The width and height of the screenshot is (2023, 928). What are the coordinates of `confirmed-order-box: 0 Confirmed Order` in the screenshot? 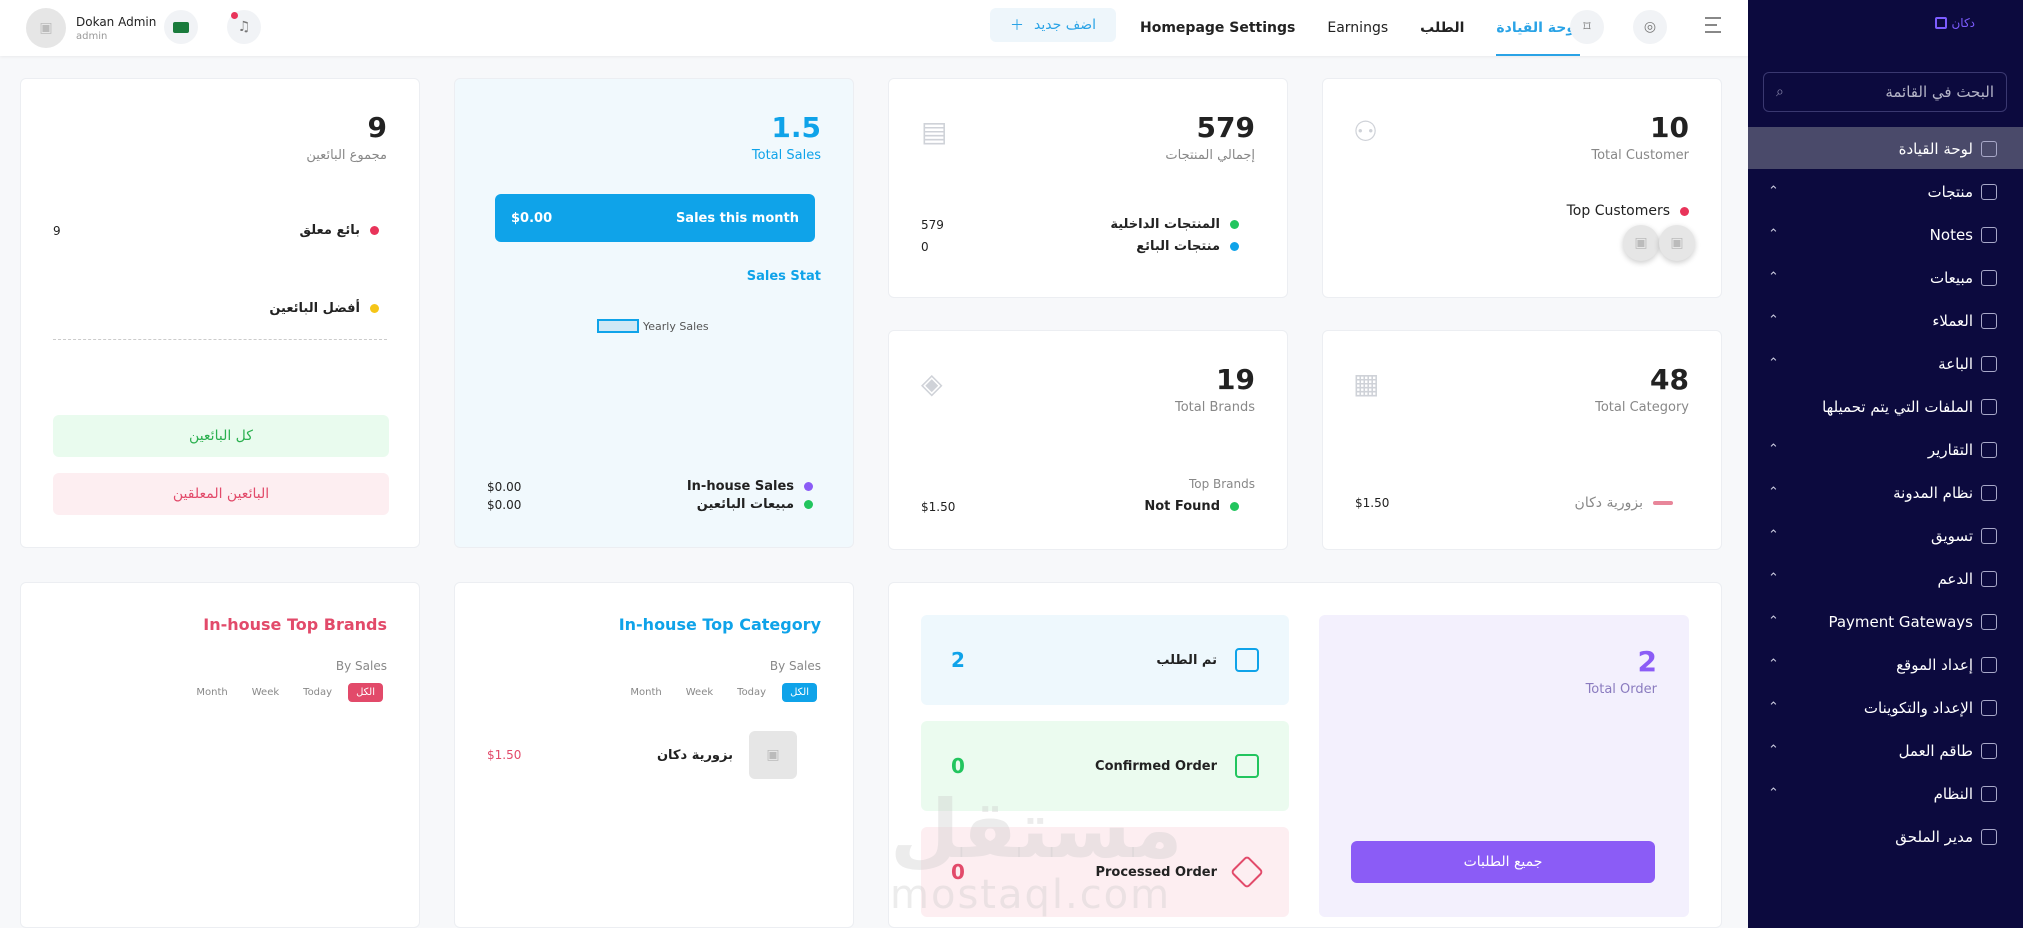 It's located at (1105, 766).